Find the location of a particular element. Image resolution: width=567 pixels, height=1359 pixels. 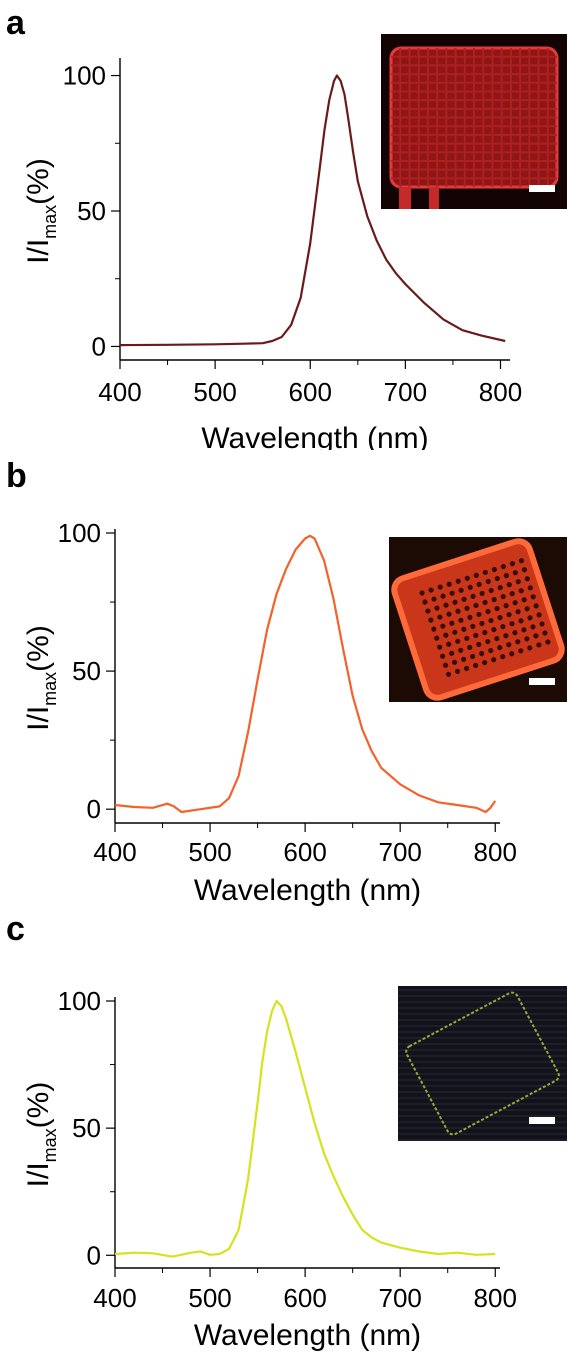

fluorescence-micrograph-inset is located at coordinates (482, 1063).